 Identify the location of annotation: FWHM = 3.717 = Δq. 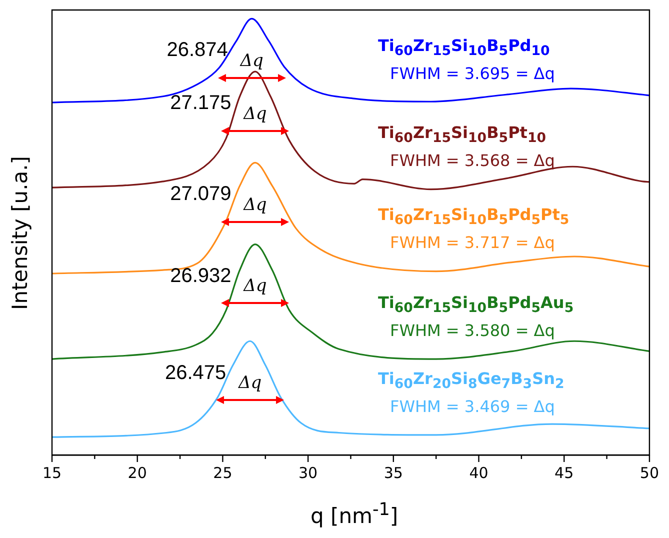
(472, 242).